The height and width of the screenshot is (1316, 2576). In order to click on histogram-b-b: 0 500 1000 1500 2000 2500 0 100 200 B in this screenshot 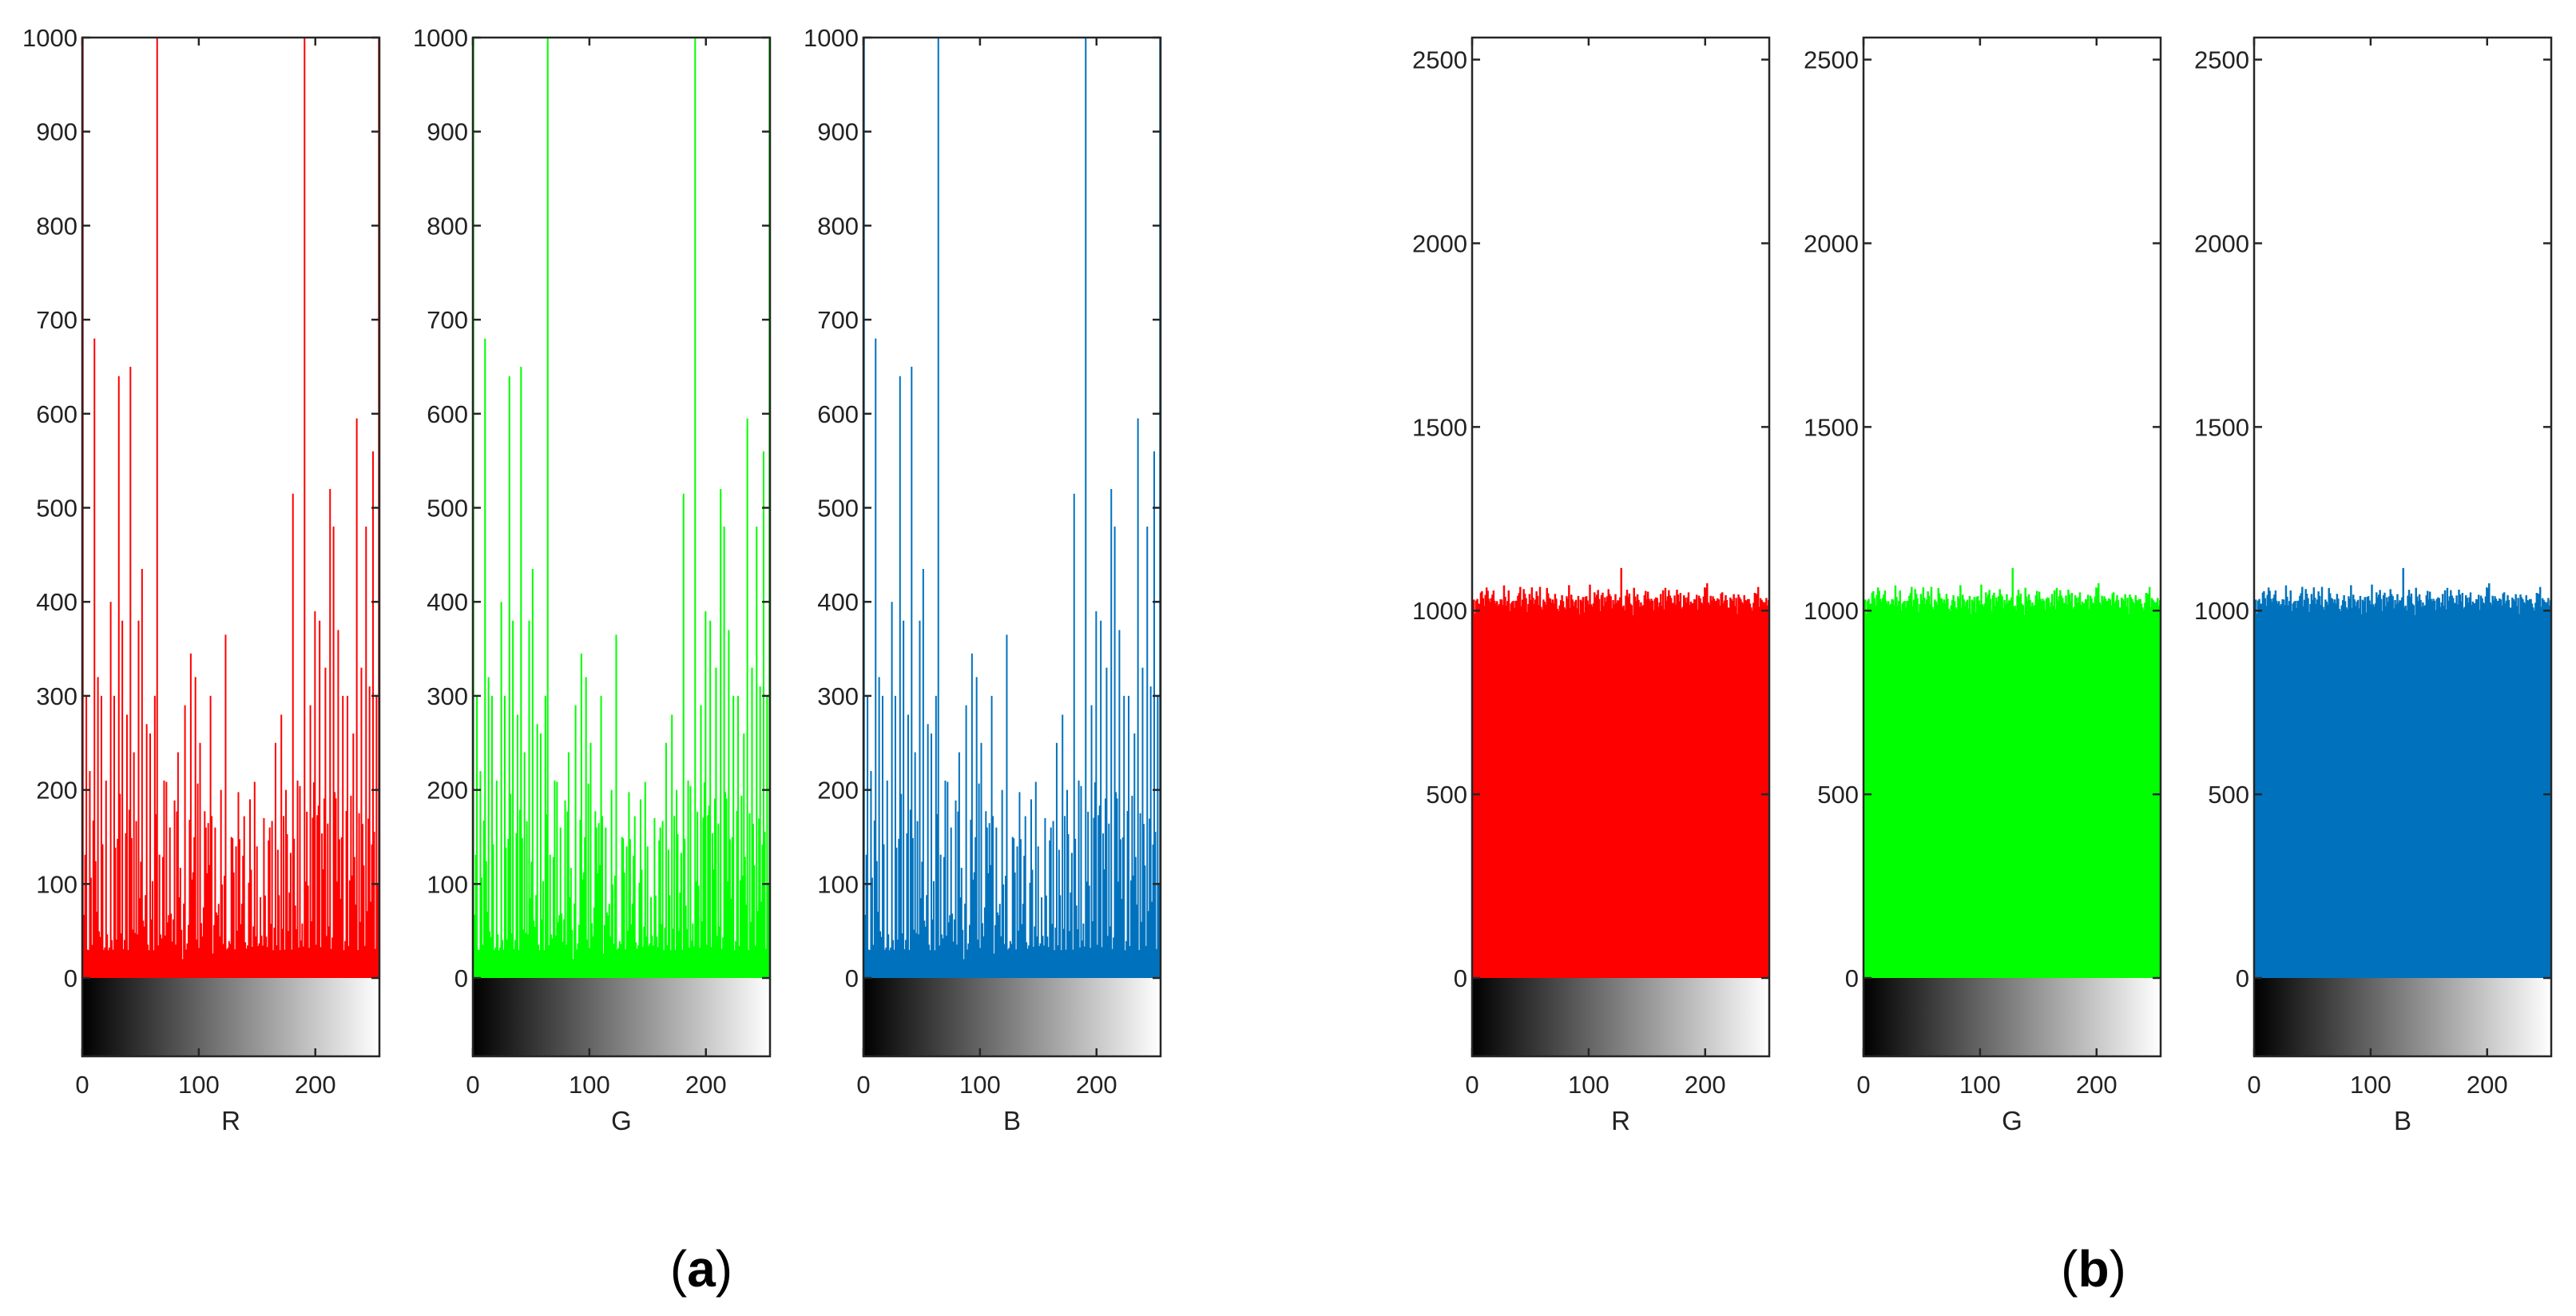, I will do `click(2373, 585)`.